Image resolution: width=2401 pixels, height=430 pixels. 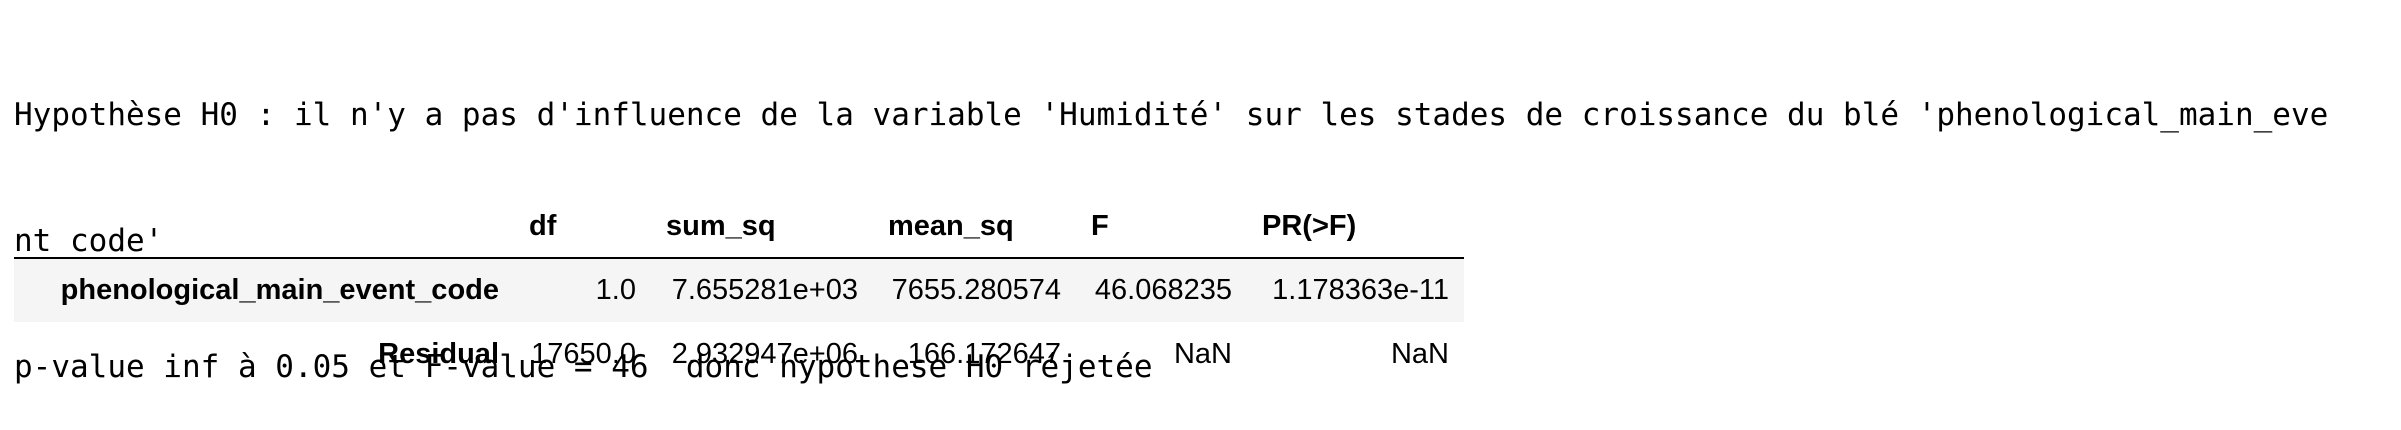 What do you see at coordinates (438, 353) in the screenshot?
I see `row-index-label: Residual` at bounding box center [438, 353].